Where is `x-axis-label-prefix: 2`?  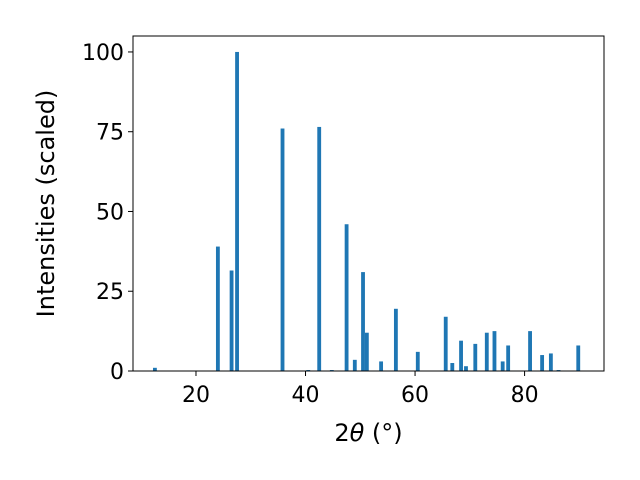
x-axis-label-prefix: 2 is located at coordinates (341, 433).